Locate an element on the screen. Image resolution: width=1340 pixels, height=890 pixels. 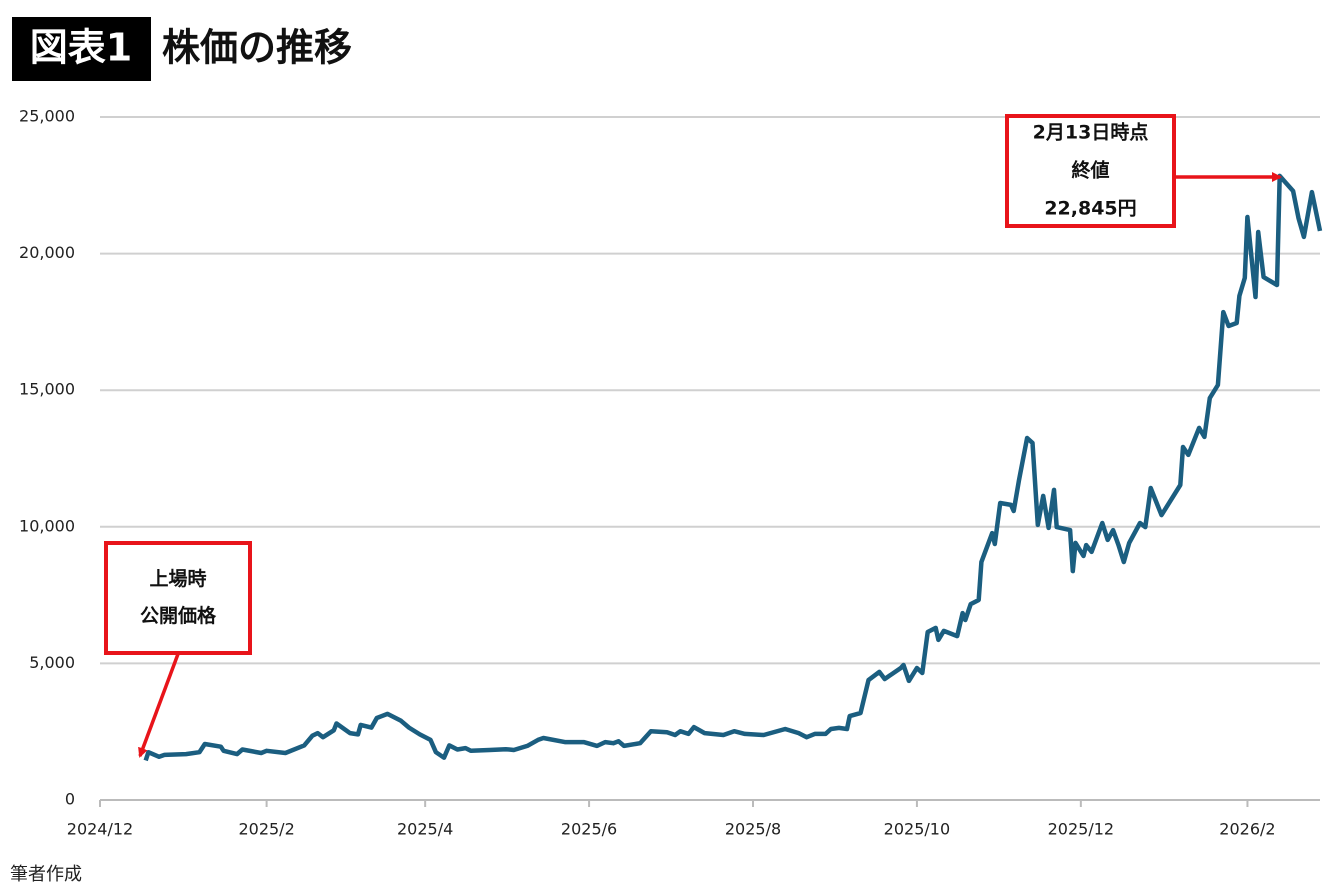
x-tick-label: 2024/12 is located at coordinates (100, 829).